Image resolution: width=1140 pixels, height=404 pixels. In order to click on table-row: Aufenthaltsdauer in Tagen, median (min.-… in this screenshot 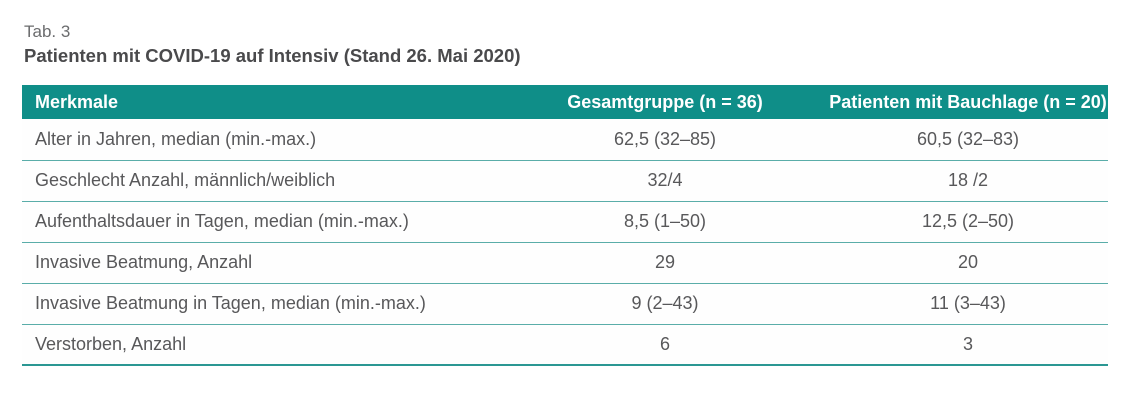, I will do `click(565, 222)`.